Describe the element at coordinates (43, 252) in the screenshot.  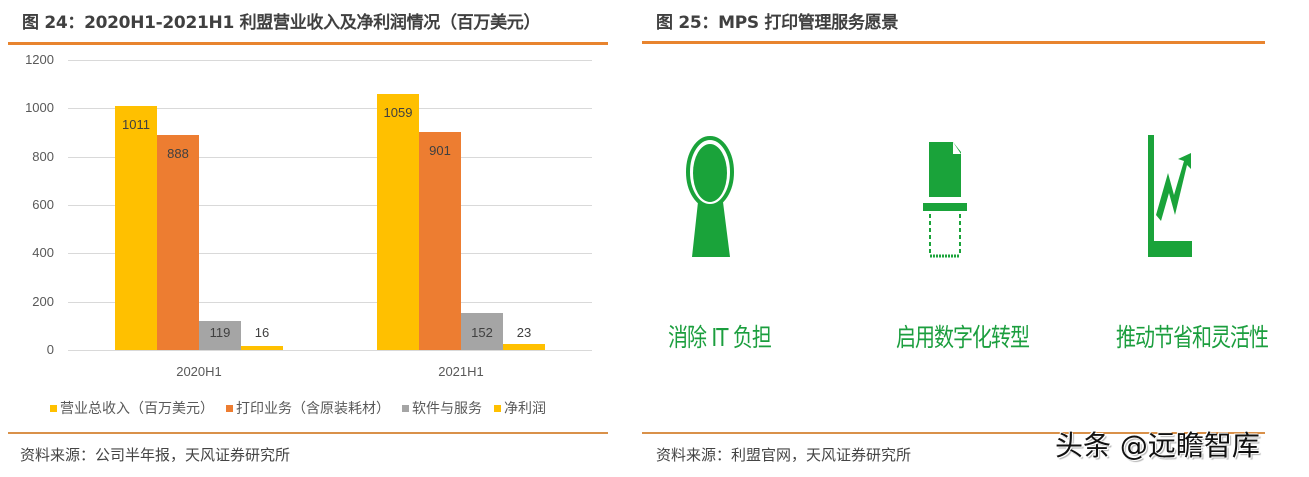
I see `y-tick-label: 400` at that location.